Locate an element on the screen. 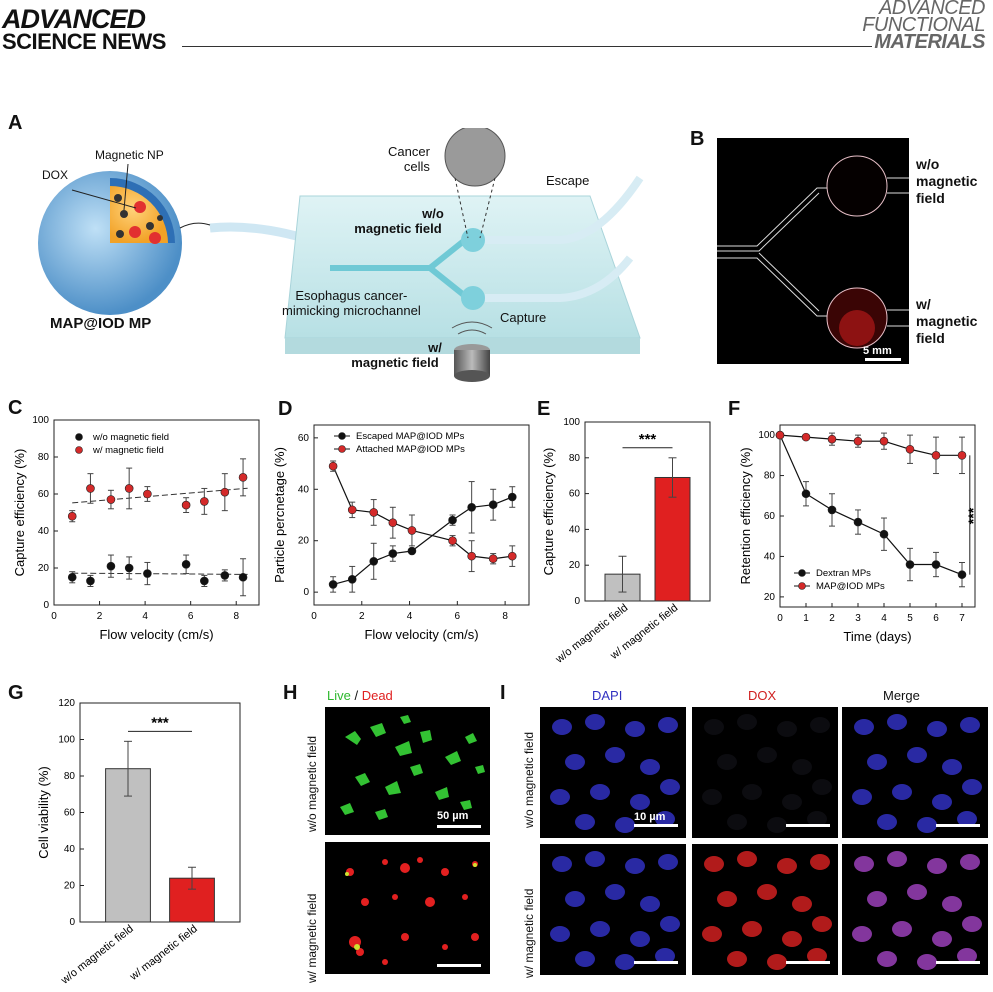 The height and width of the screenshot is (992, 993). legend-label: Escaped MAP@IOD MPs is located at coordinates (410, 436).